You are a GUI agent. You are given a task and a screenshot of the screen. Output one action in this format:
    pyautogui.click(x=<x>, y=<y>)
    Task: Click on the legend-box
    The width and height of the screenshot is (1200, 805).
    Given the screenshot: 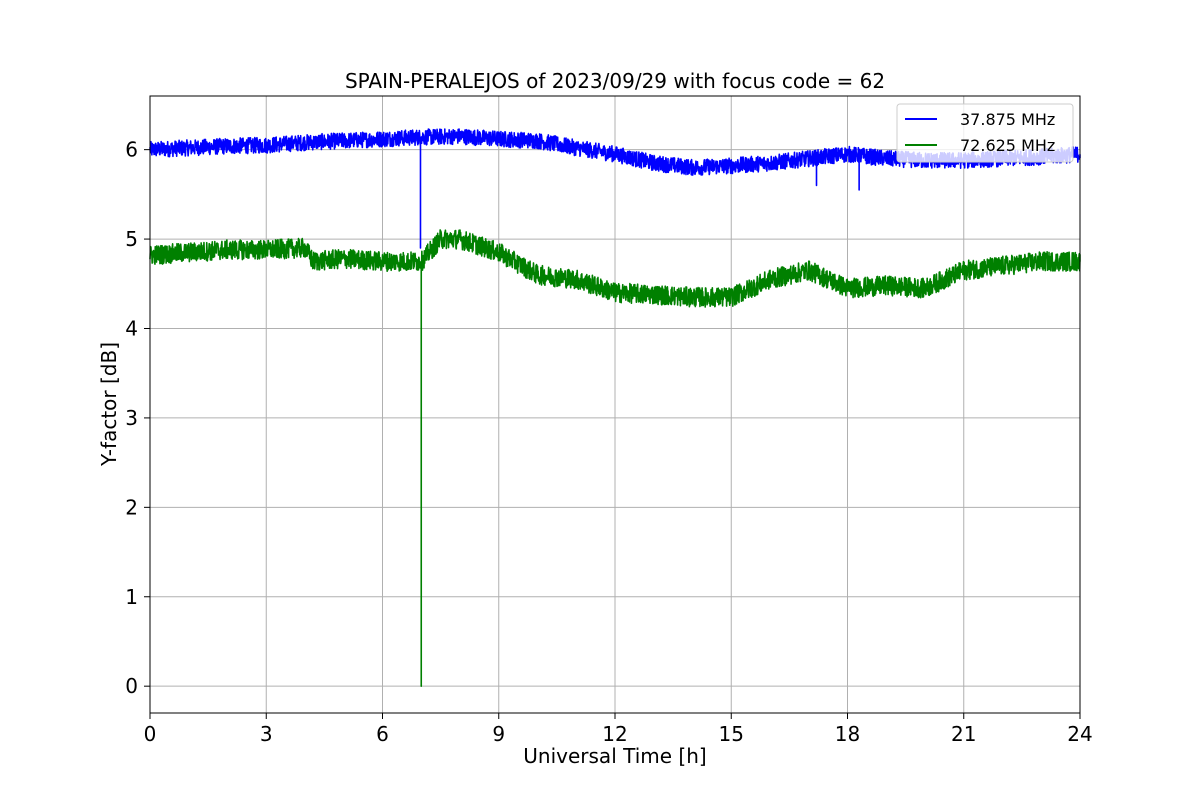 What is the action you would take?
    pyautogui.click(x=985, y=133)
    